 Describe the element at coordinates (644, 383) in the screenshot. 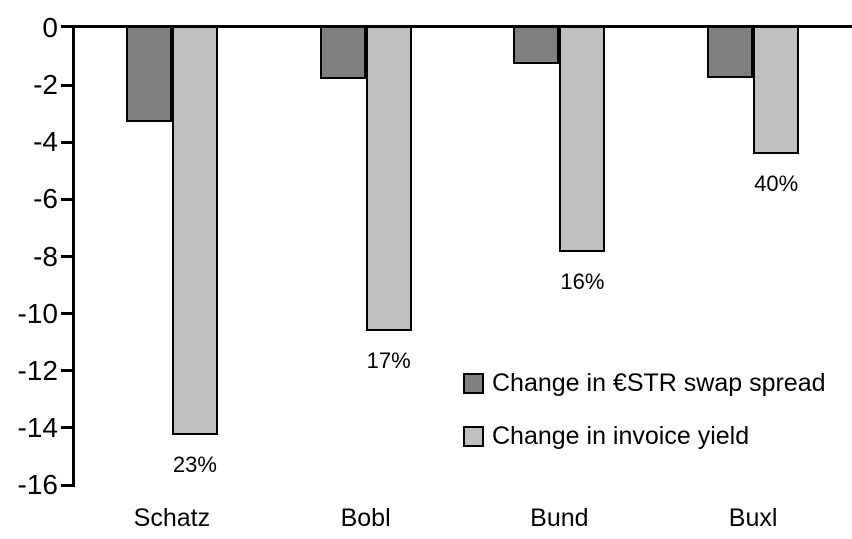

I see `legend-item-swap-spread: Change in €STR swap spread` at that location.